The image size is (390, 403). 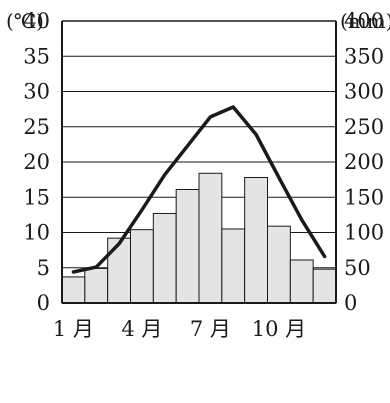 What do you see at coordinates (364, 162) in the screenshot?
I see `right-tick-label: 200` at bounding box center [364, 162].